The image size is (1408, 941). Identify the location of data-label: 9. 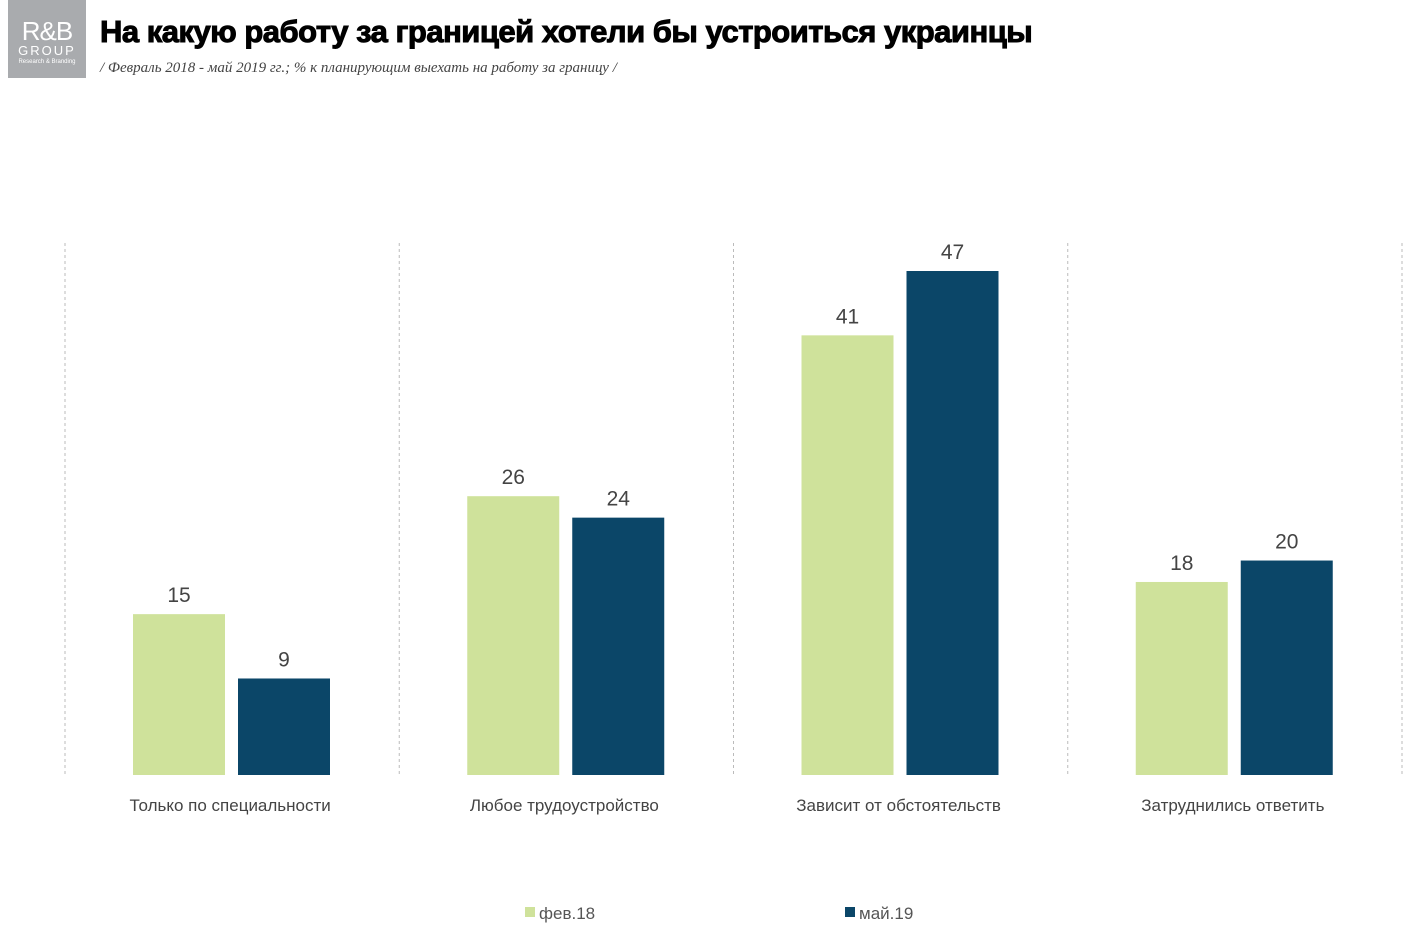
(284, 659).